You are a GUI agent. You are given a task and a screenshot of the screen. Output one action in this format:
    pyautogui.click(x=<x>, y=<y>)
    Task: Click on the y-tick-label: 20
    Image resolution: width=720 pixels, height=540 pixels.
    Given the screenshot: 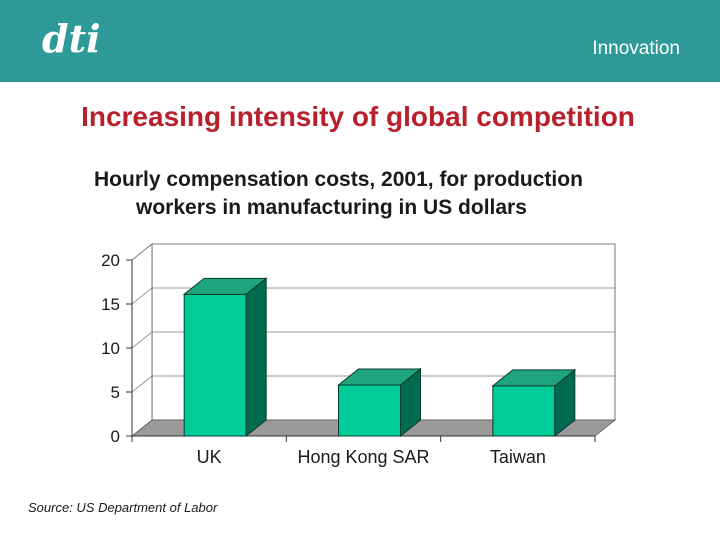 What is the action you would take?
    pyautogui.click(x=110, y=260)
    